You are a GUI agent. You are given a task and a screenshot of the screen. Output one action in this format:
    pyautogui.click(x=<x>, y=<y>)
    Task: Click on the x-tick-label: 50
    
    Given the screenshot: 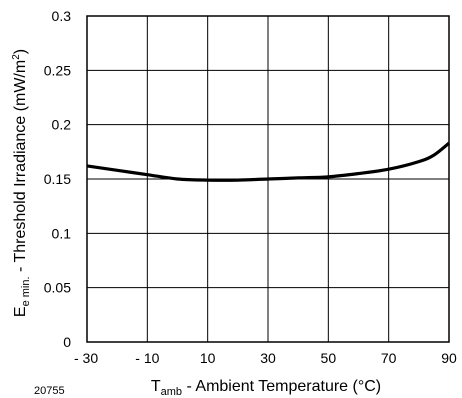 What is the action you would take?
    pyautogui.click(x=329, y=358)
    